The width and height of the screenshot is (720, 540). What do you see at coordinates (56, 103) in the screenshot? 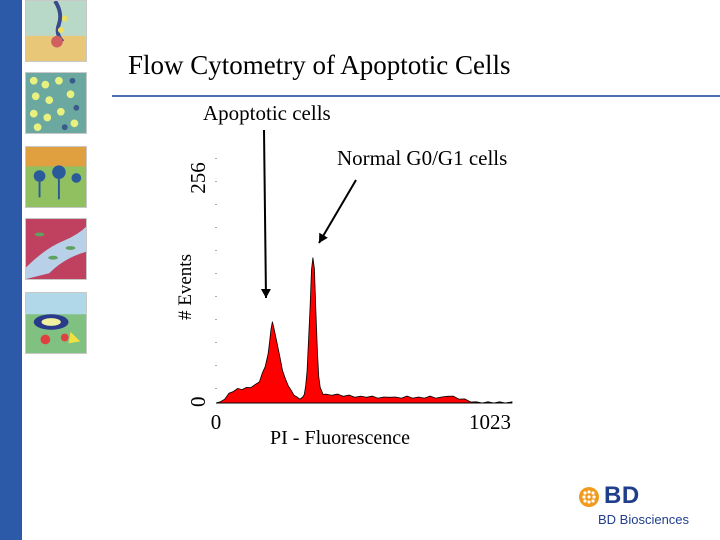
I see `cell-array-tile` at bounding box center [56, 103].